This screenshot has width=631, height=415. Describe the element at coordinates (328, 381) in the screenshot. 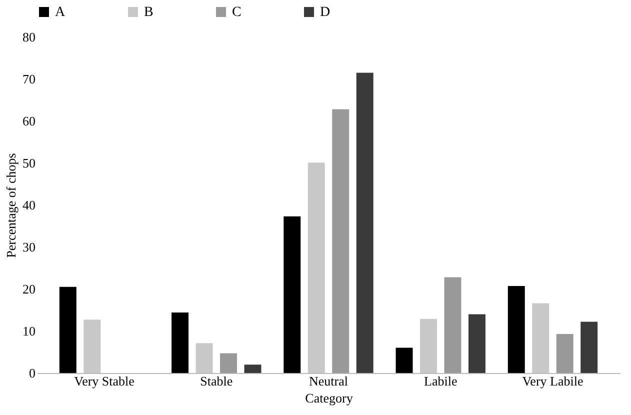

I see `x-tick-label: Neutral` at that location.